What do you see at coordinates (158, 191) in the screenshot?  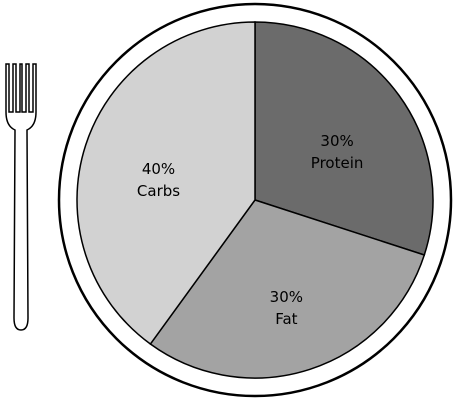 I see `category-label: Carbs` at bounding box center [158, 191].